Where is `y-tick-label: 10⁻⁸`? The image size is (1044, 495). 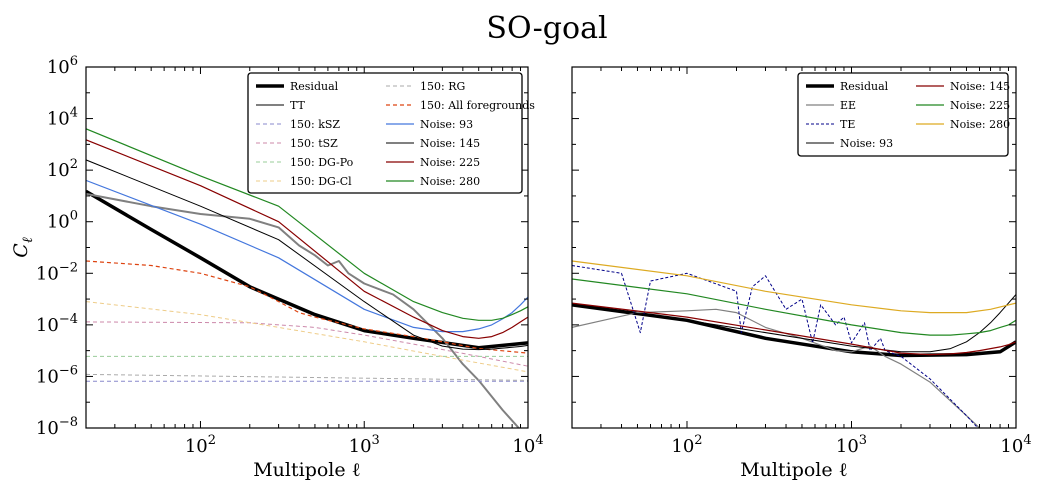
y-tick-label: 10⁻⁸ is located at coordinates (57, 427).